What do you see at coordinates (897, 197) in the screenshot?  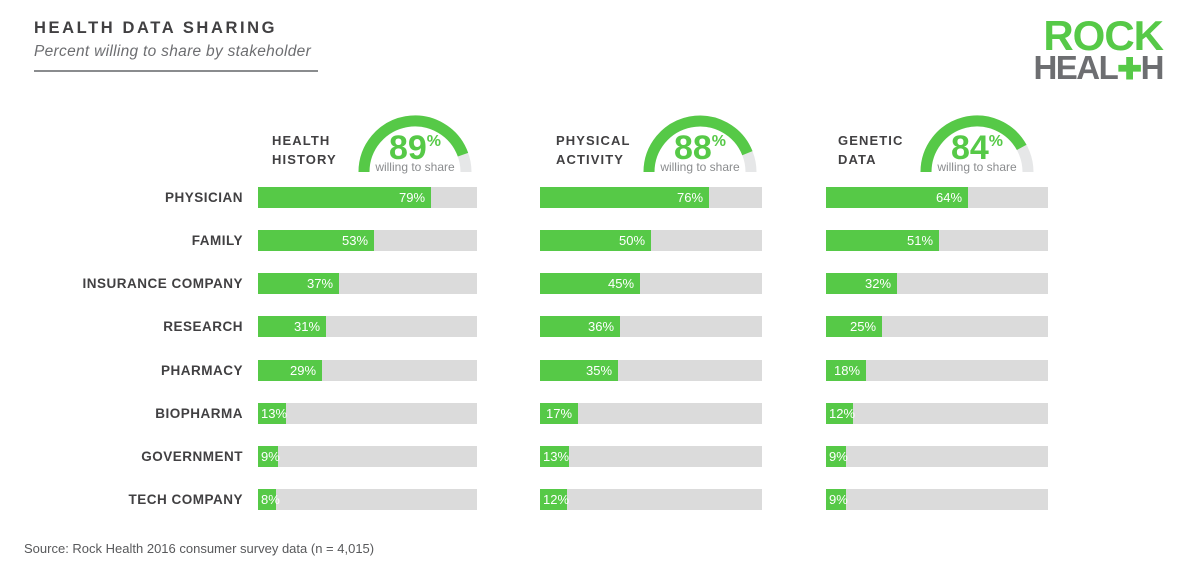 I see `bar-fill: 64%` at bounding box center [897, 197].